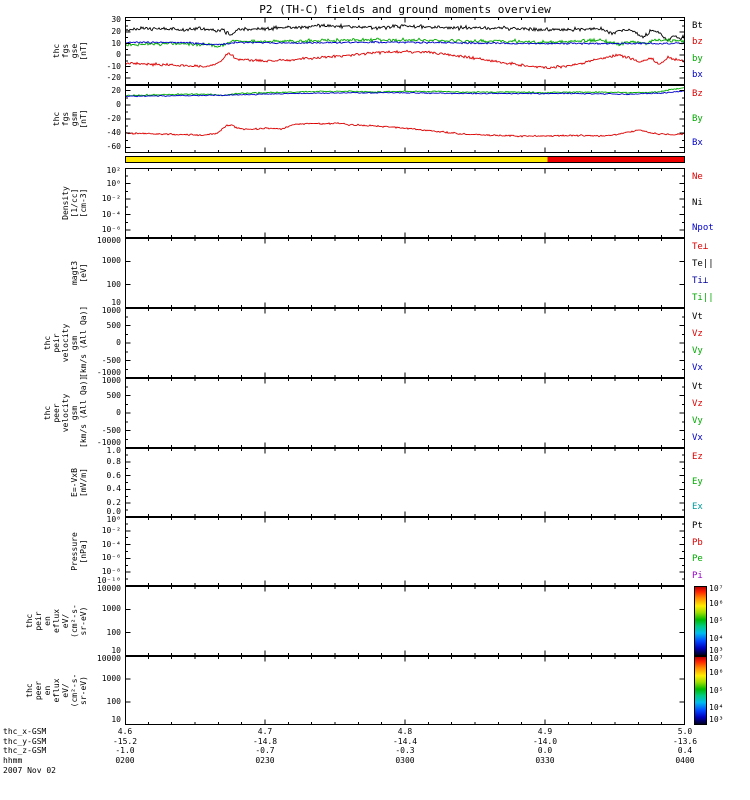 This screenshot has height=800, width=750. Describe the element at coordinates (113, 183) in the screenshot. I see `y-tick-label: 10⁰` at that location.